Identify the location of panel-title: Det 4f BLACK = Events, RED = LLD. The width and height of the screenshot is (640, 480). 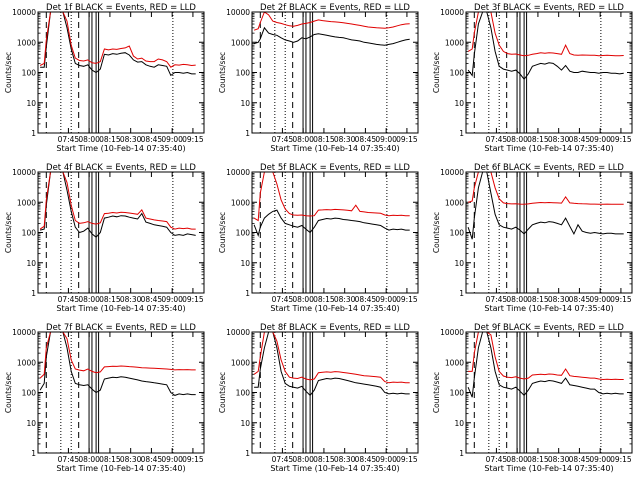
(121, 168).